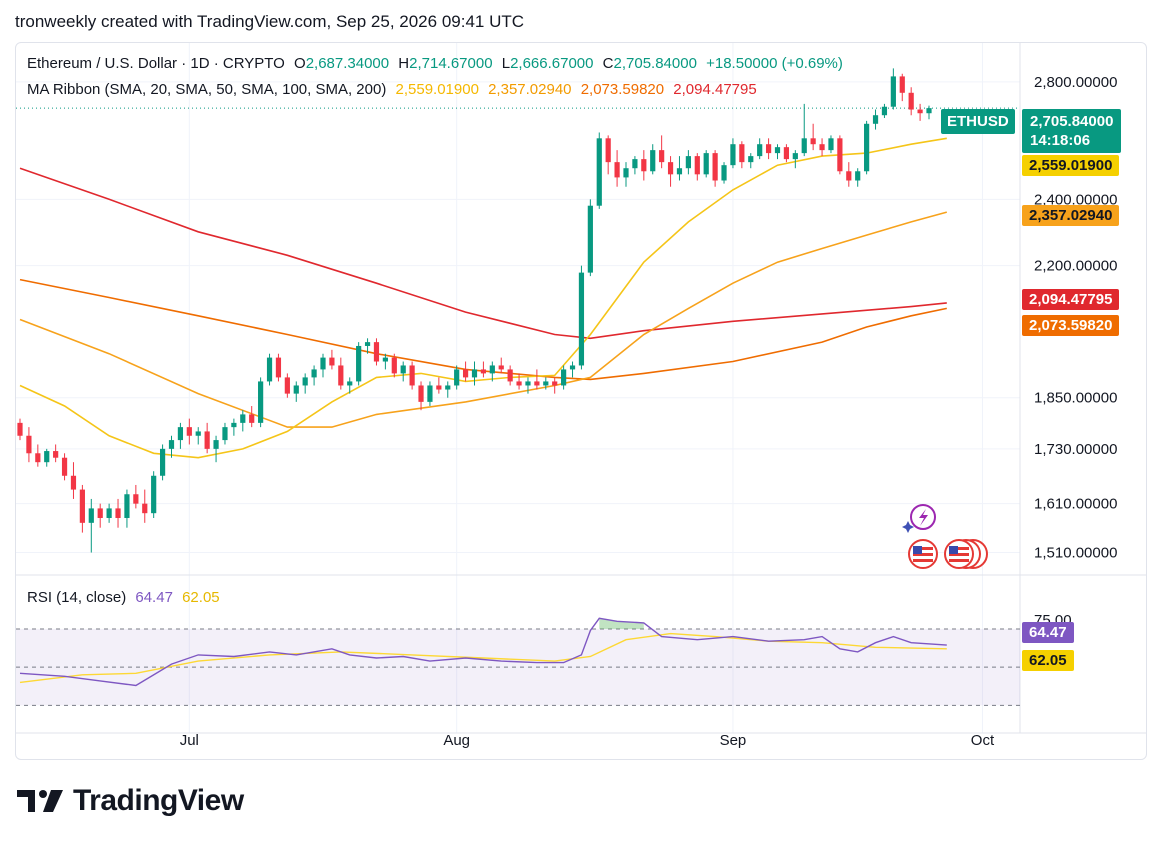 This screenshot has height=848, width=1160. I want to click on x-axis-label-oct: Oct, so click(983, 740).